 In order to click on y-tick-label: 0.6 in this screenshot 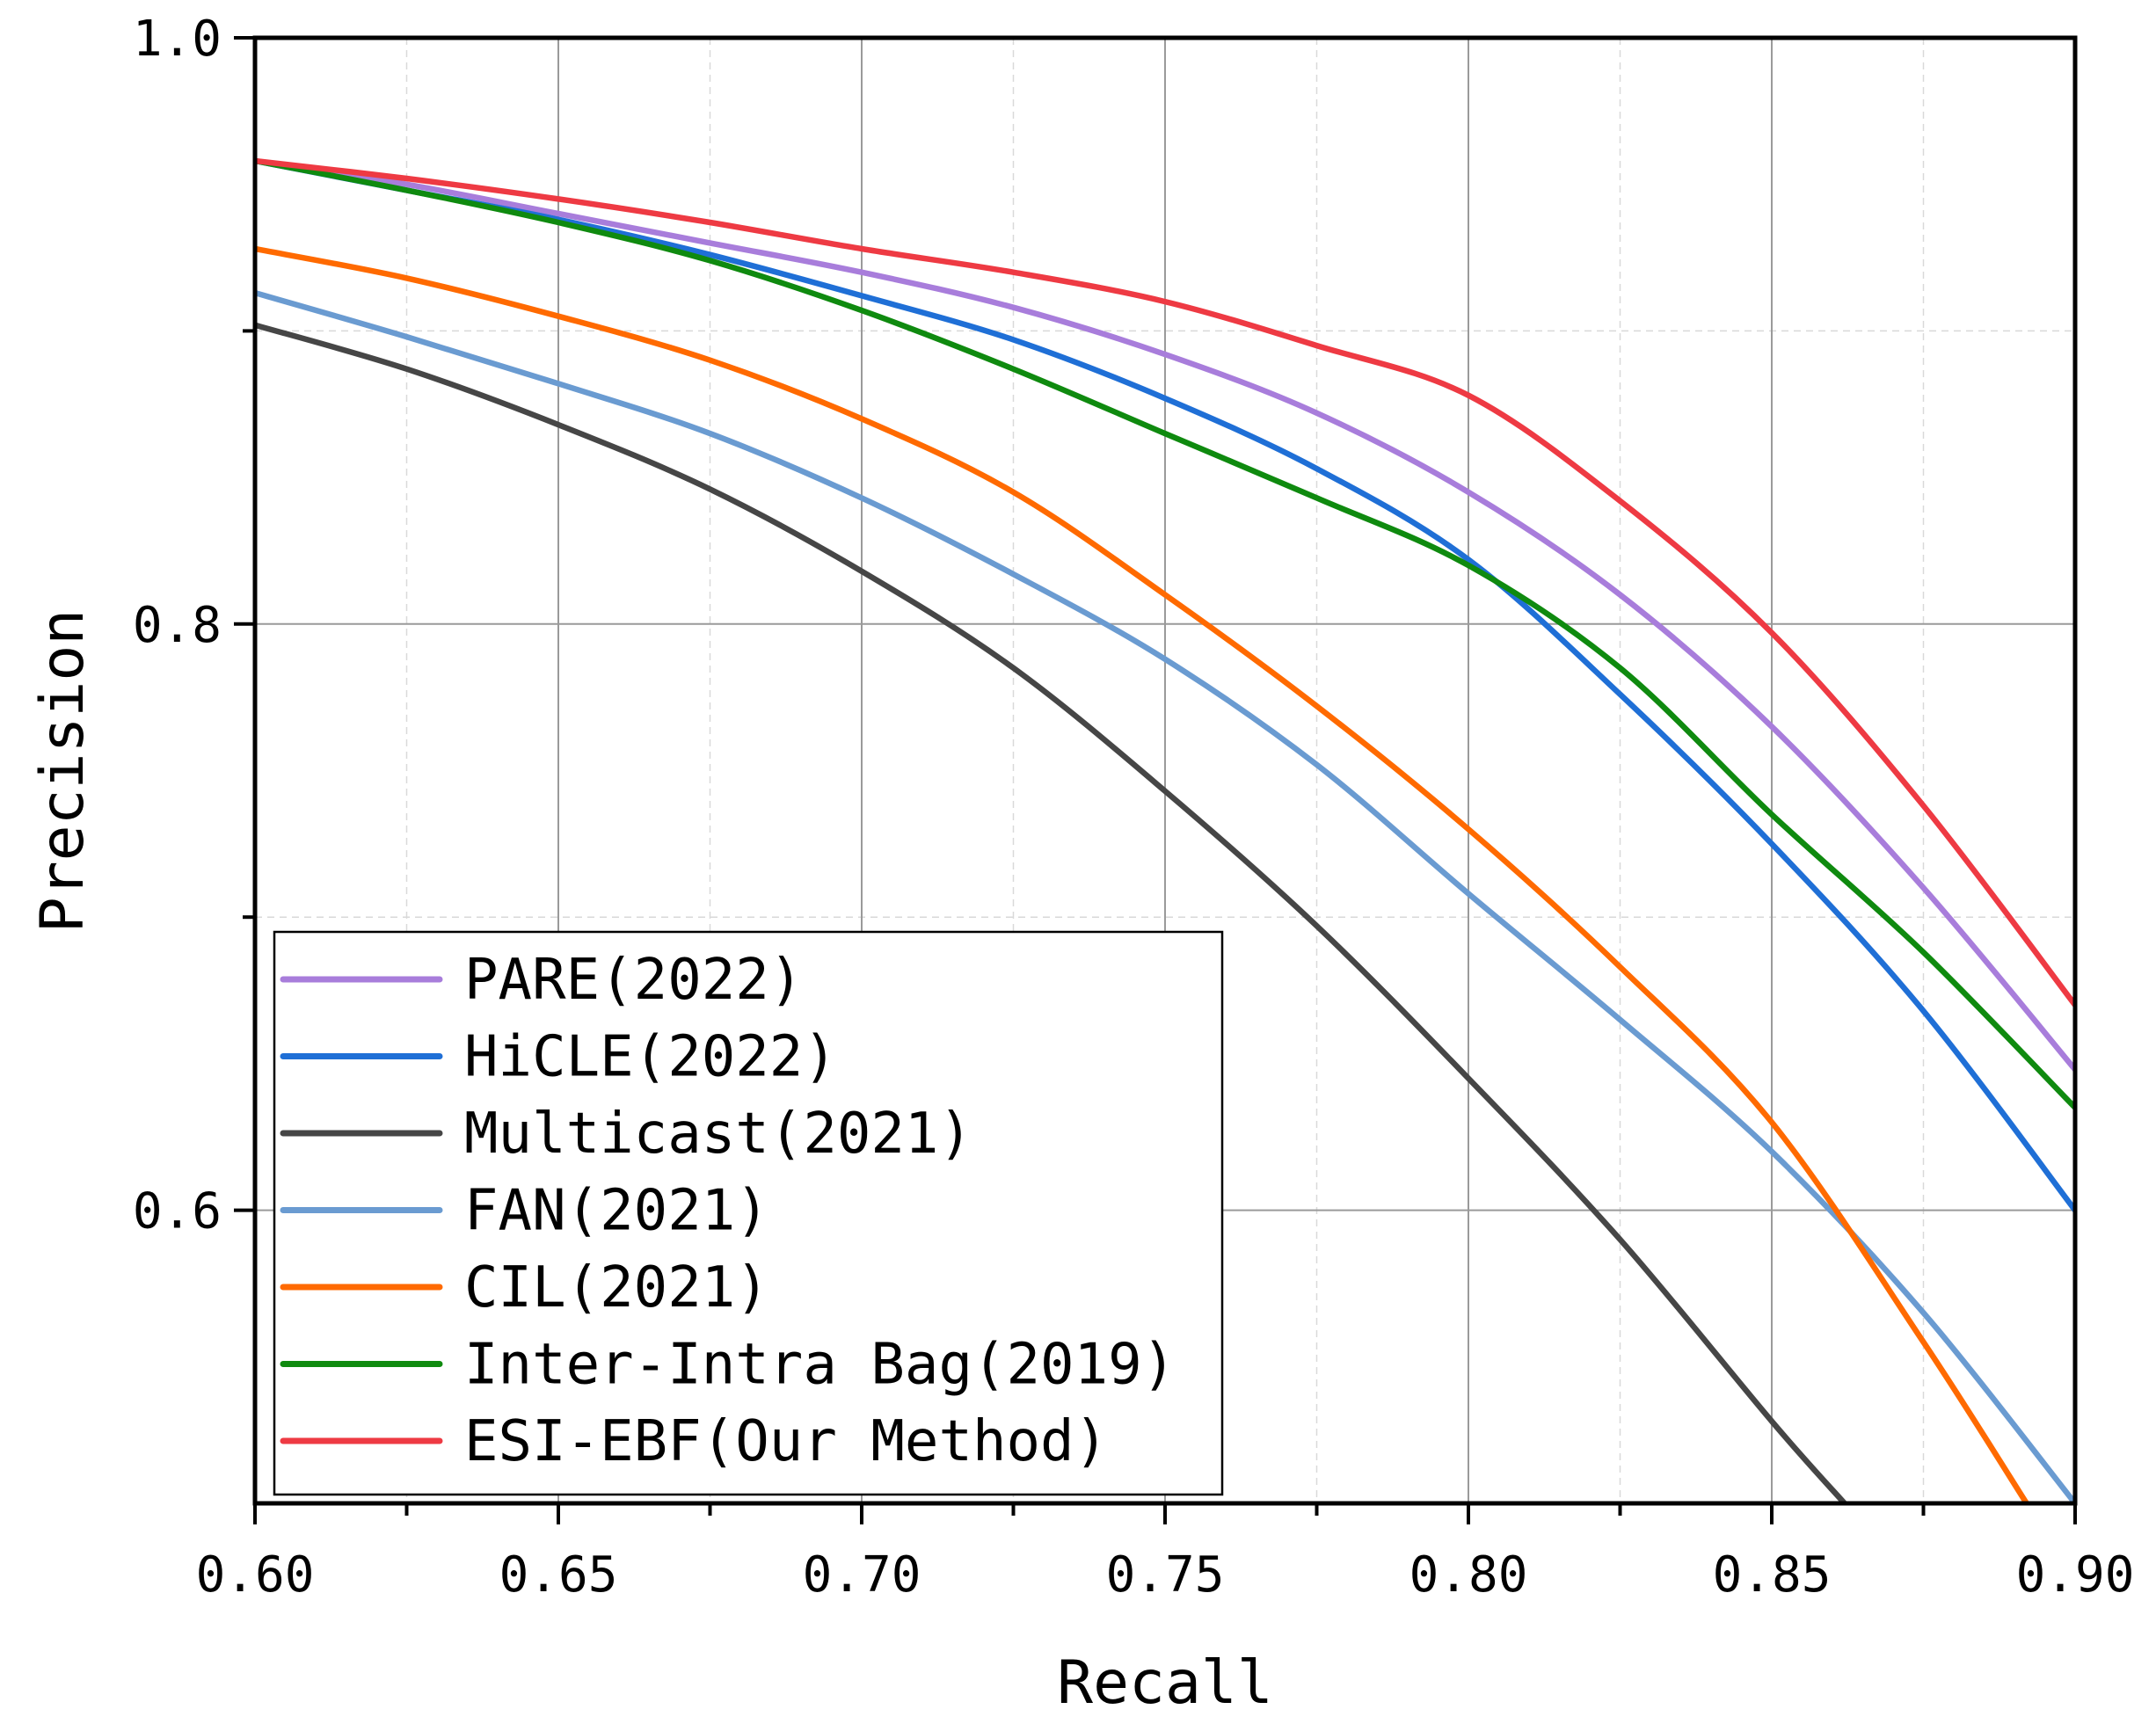, I will do `click(177, 1211)`.